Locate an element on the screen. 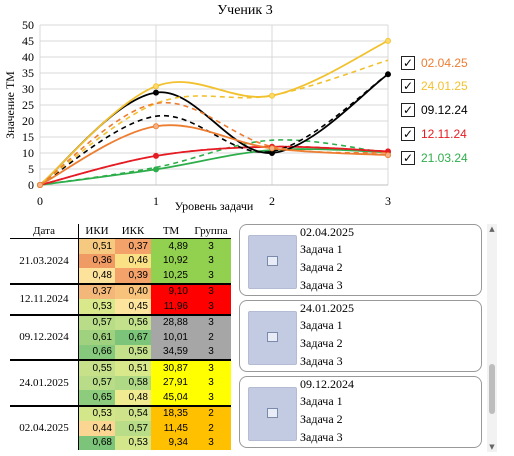 This screenshot has height=456, width=514. x-tick-label: 2 is located at coordinates (272, 201).